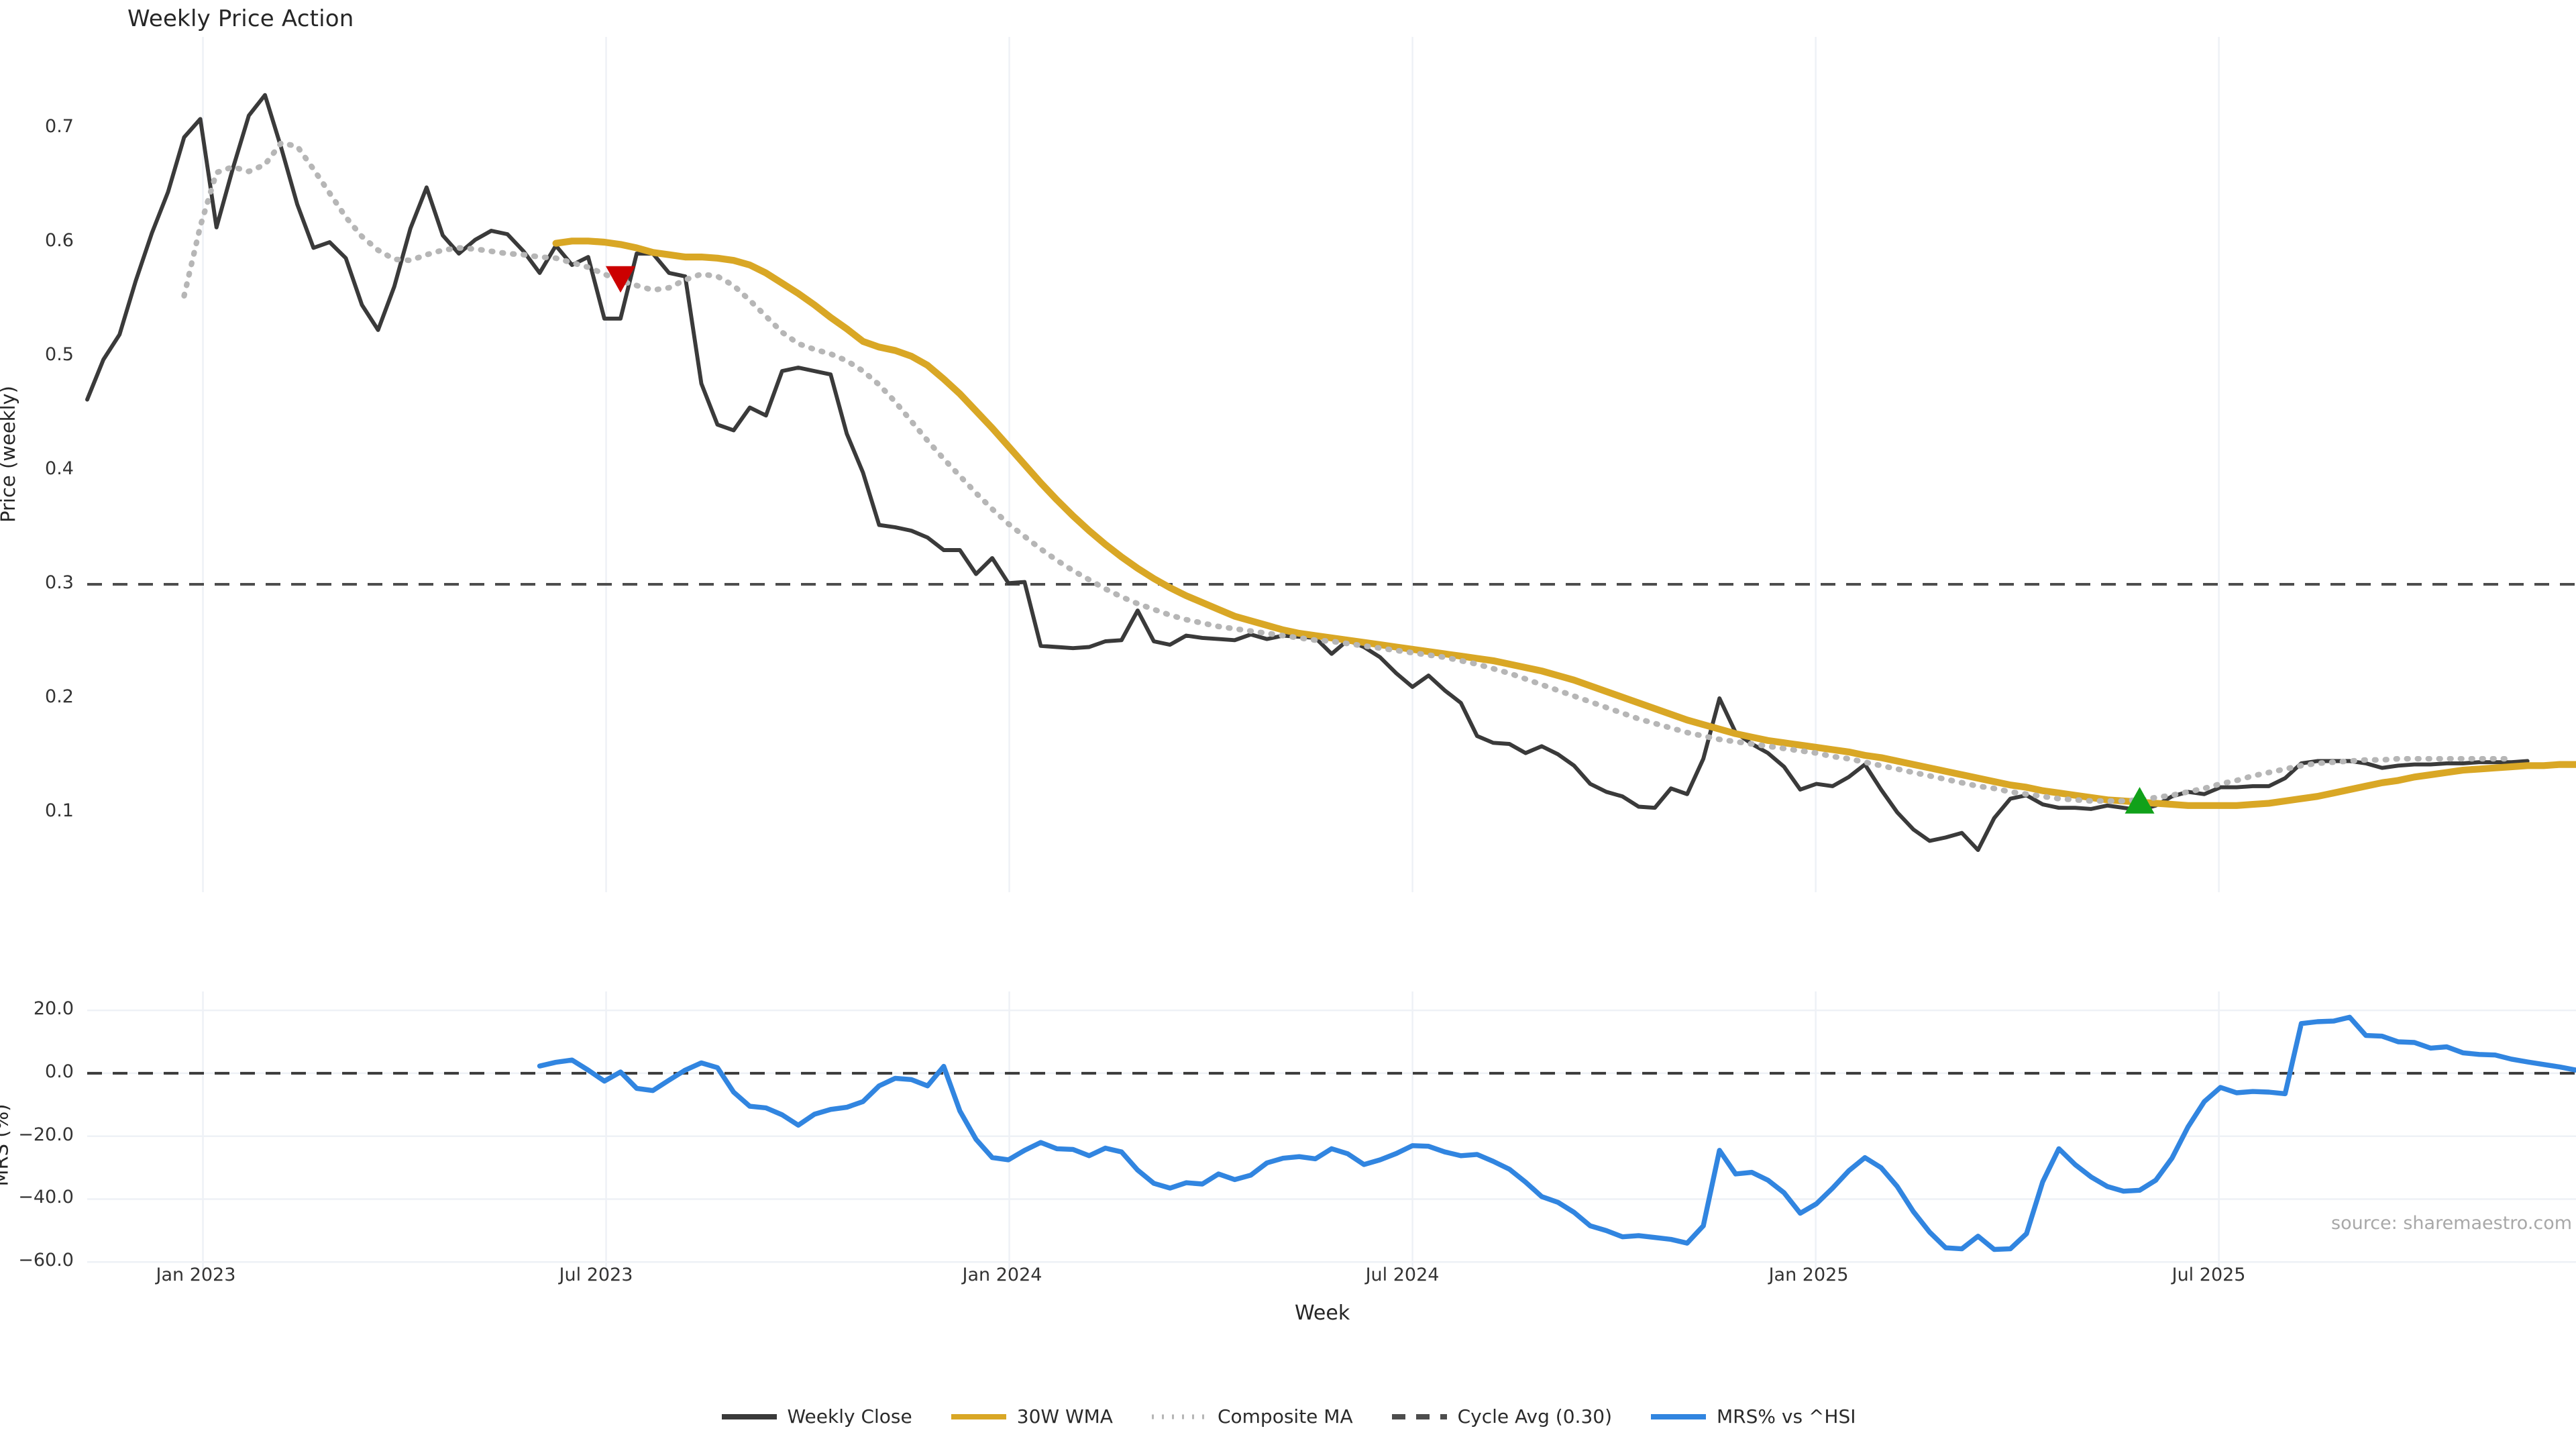 This screenshot has width=2576, height=1449. Describe the element at coordinates (196, 1275) in the screenshot. I see `x-tick-0: Jan 2023` at that location.